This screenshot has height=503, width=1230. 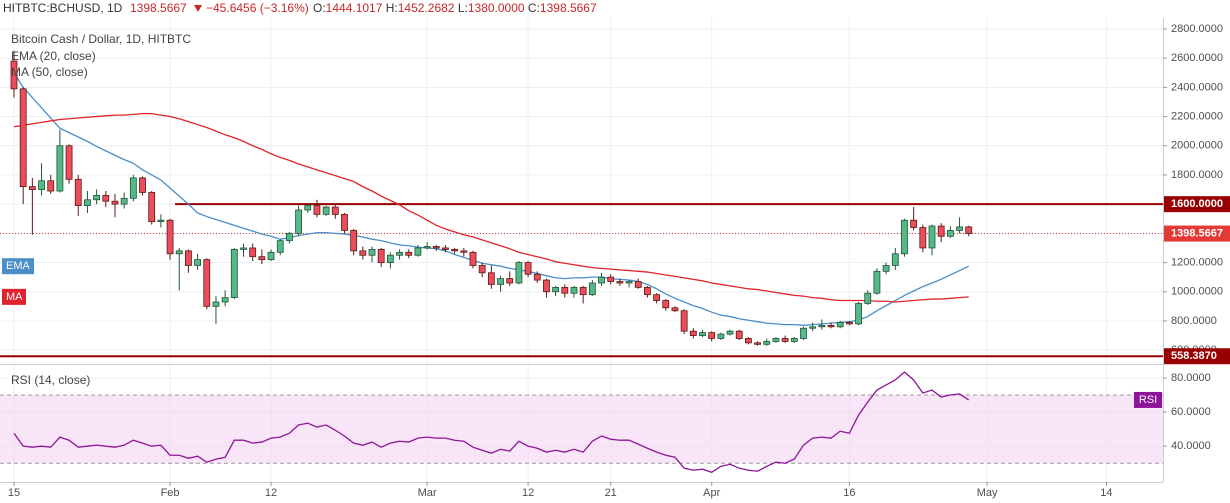 I want to click on ohlc-value: 1398.5667, so click(x=568, y=8).